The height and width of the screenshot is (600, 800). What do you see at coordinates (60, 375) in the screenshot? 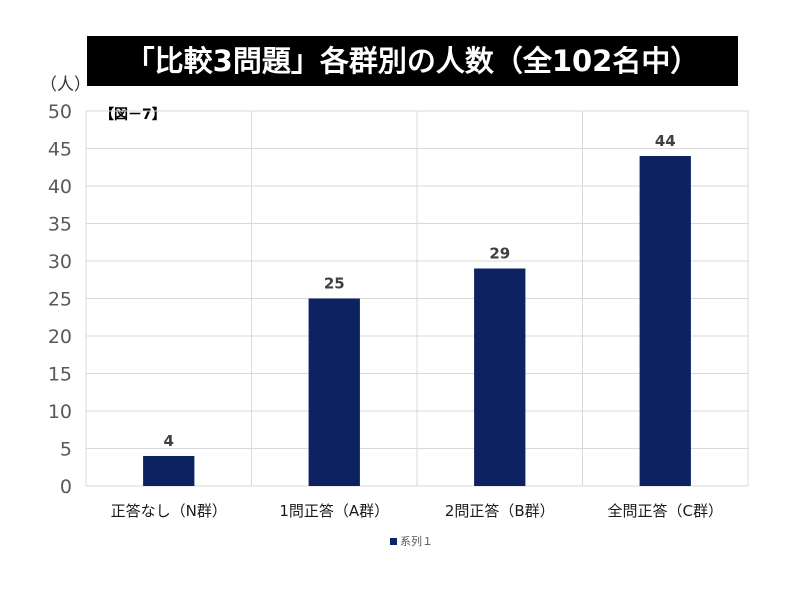
I see `y-tick-label: 15` at bounding box center [60, 375].